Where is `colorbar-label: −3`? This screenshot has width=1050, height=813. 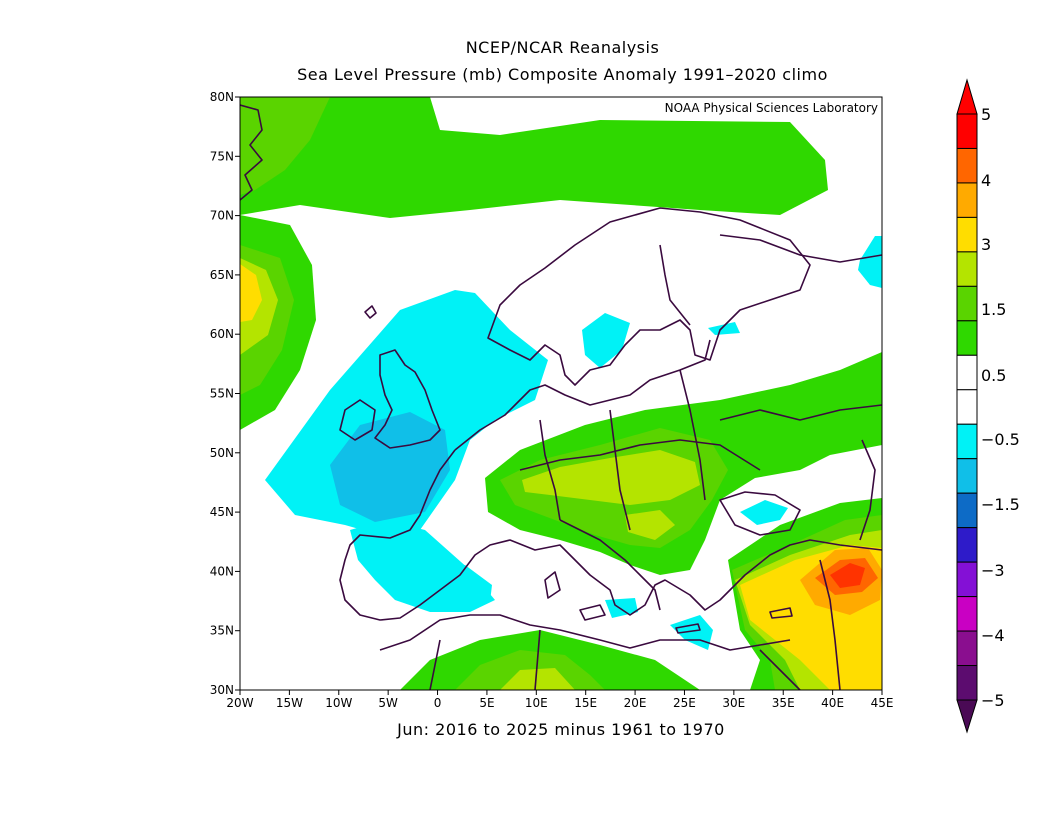
colorbar-label: −3 is located at coordinates (993, 570).